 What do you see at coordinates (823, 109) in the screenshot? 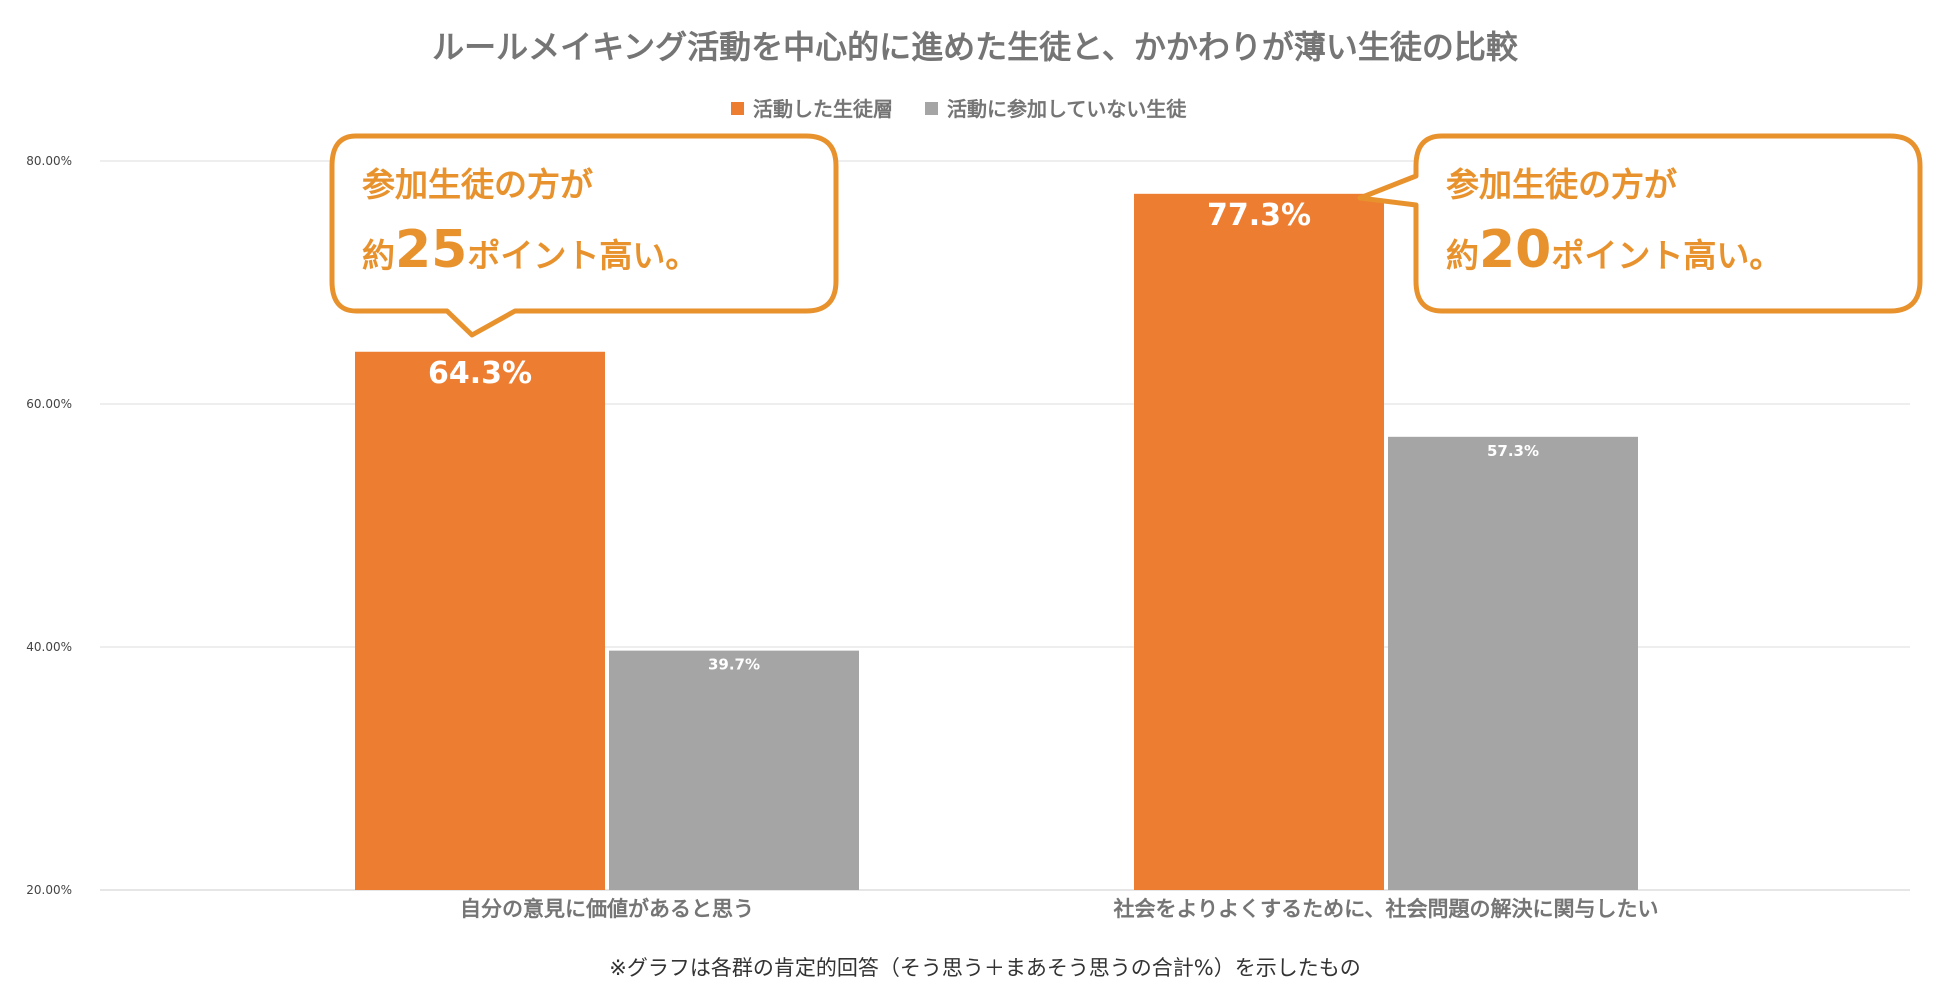
I see `legend-label-active: 活動した生徒層` at bounding box center [823, 109].